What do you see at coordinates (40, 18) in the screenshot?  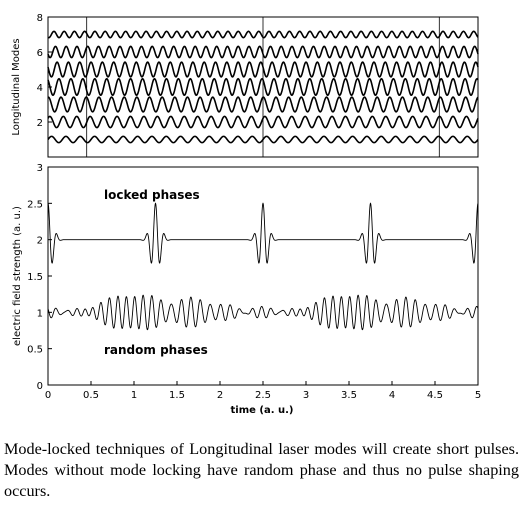 I see `modes-y-tick-label: 8` at bounding box center [40, 18].